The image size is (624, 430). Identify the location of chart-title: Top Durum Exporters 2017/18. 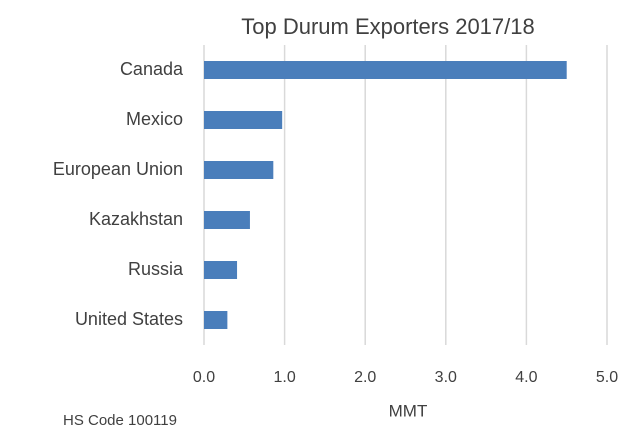
(388, 26).